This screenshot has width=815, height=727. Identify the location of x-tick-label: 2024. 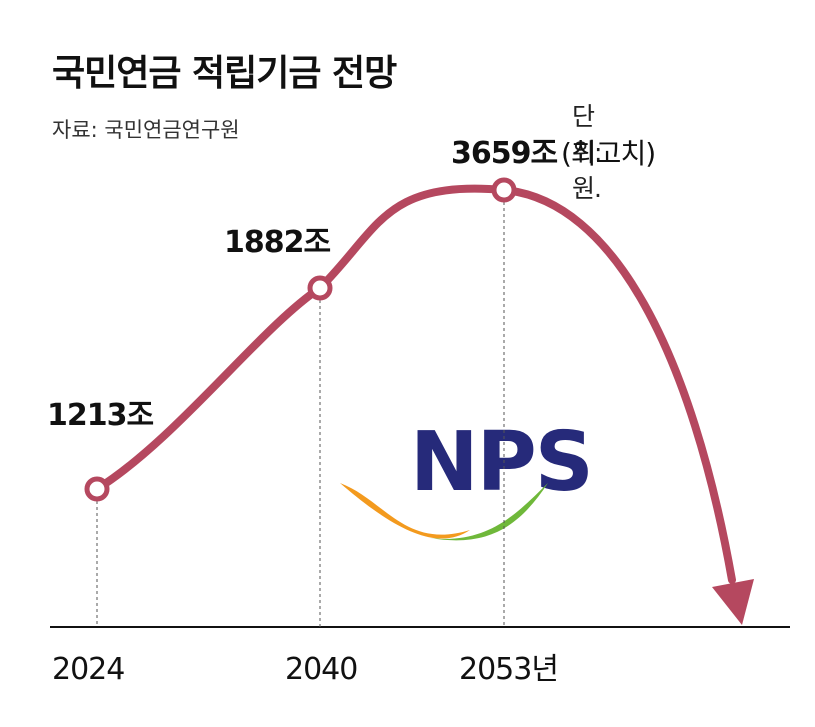
(88, 669).